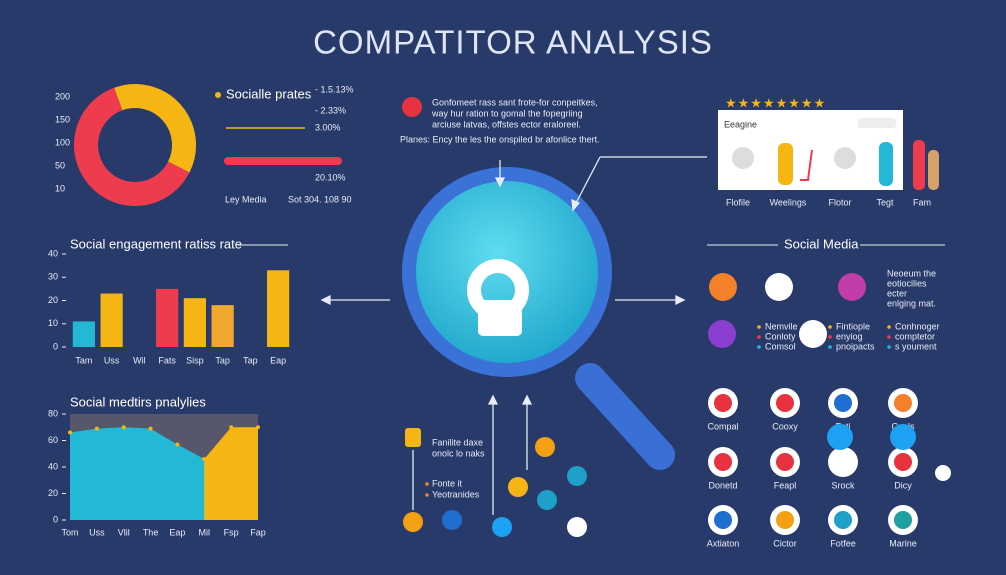  I want to click on figure: - 1.5.13%, so click(334, 89).